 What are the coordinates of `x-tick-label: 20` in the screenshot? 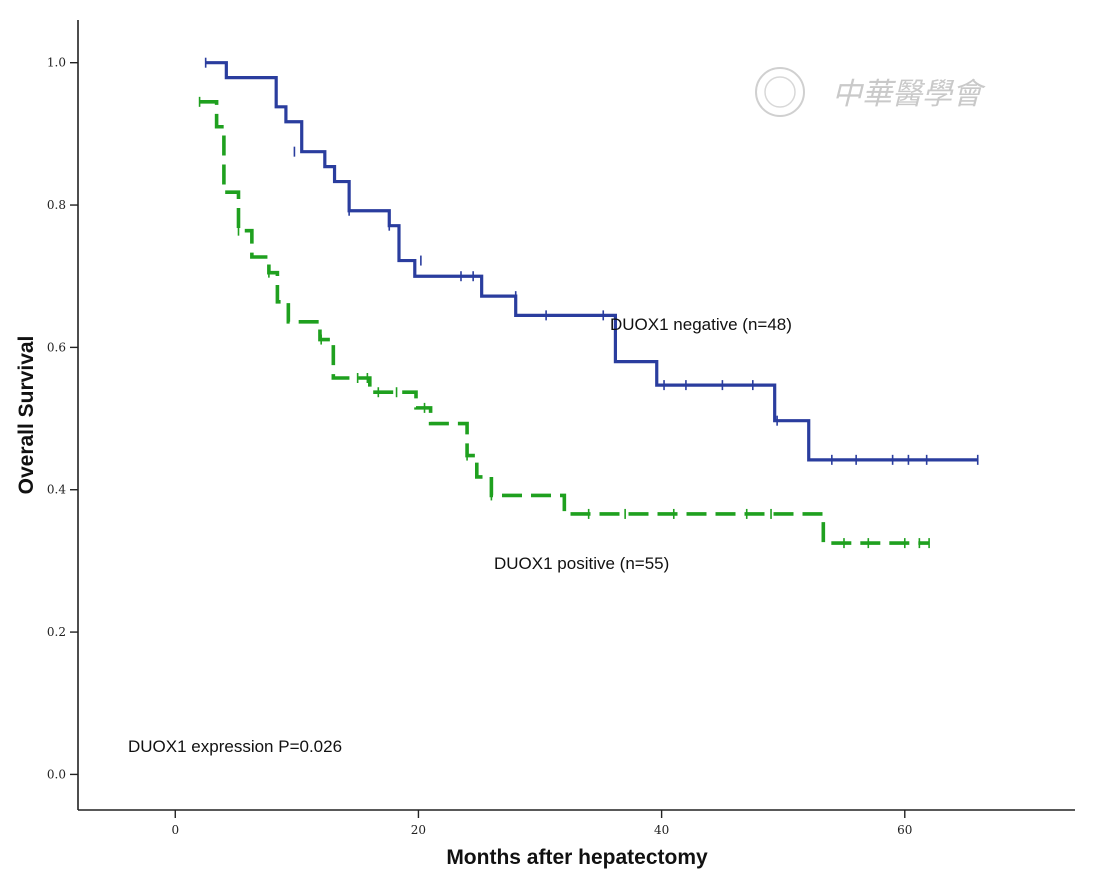 It's located at (418, 830).